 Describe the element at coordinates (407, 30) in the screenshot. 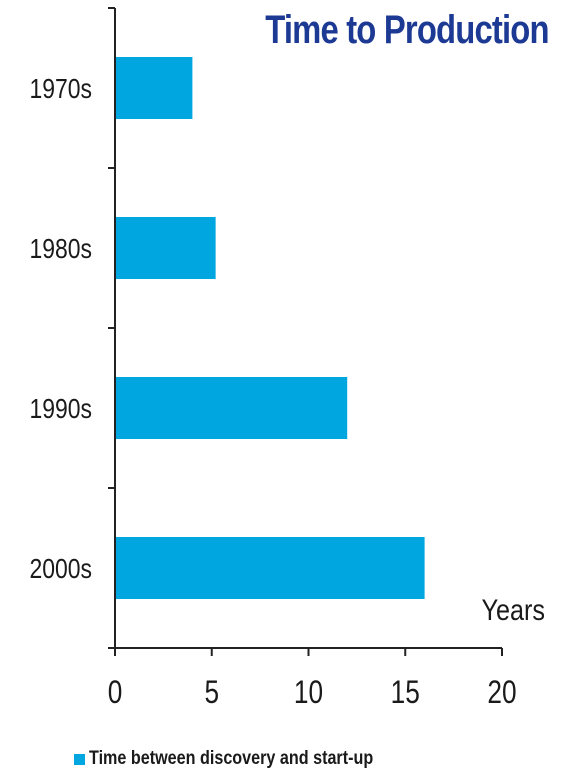

I see `chart-title: Time to Production` at that location.